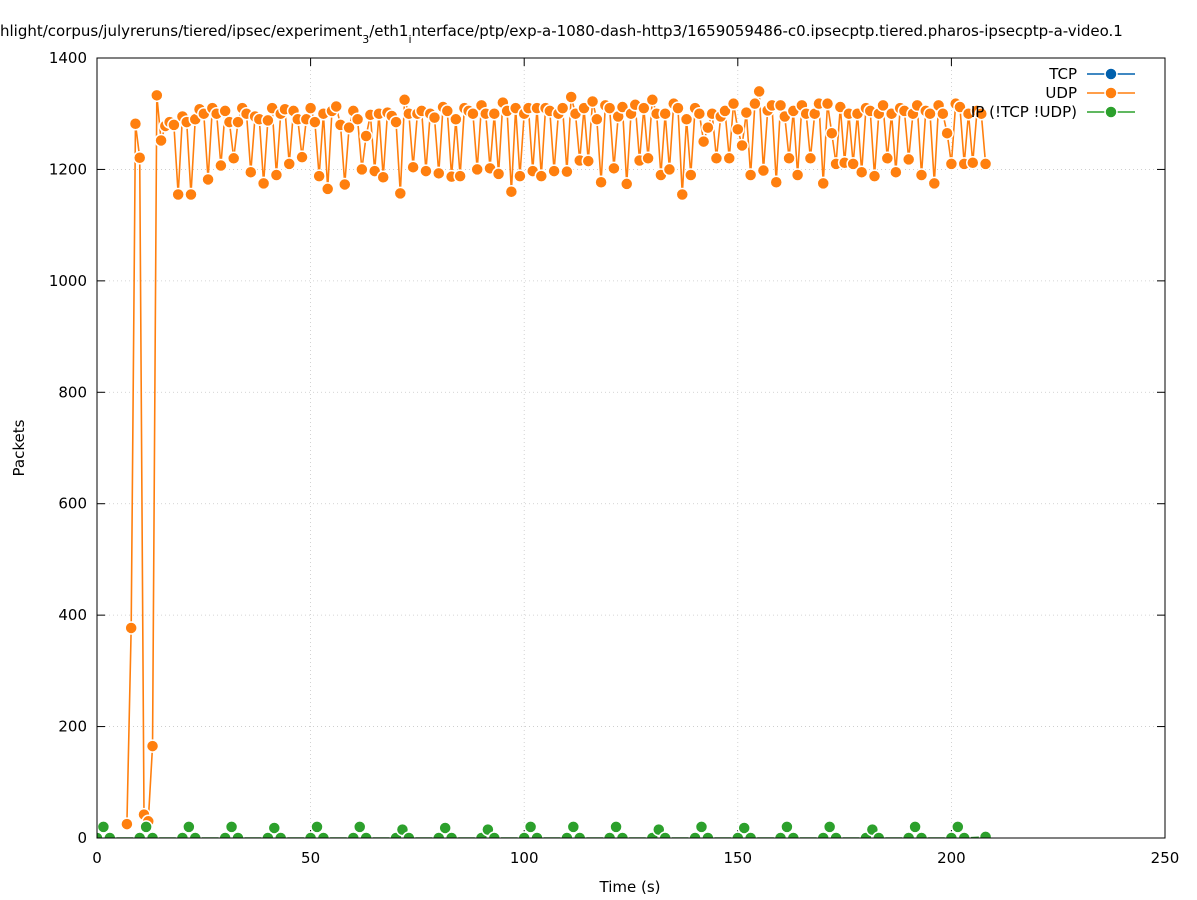 This screenshot has width=1197, height=900. Describe the element at coordinates (365, 39) in the screenshot. I see `title-subscript: 3` at that location.